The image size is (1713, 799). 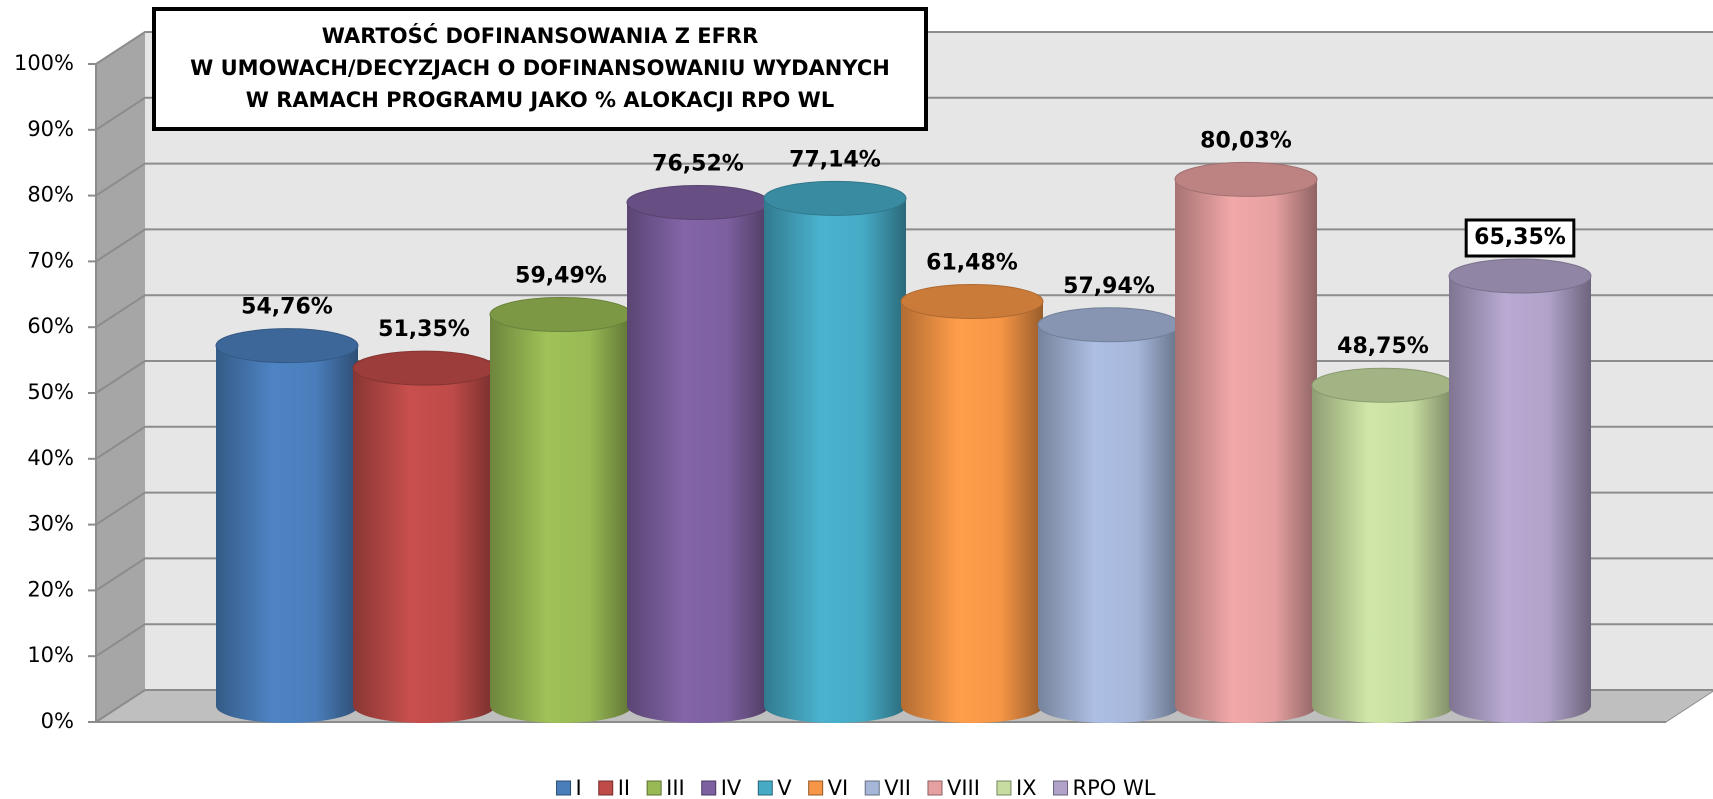 What do you see at coordinates (540, 35) in the screenshot?
I see `chart-title: WARTOŚĆ DOFINANSOWANIA Z EFRR` at bounding box center [540, 35].